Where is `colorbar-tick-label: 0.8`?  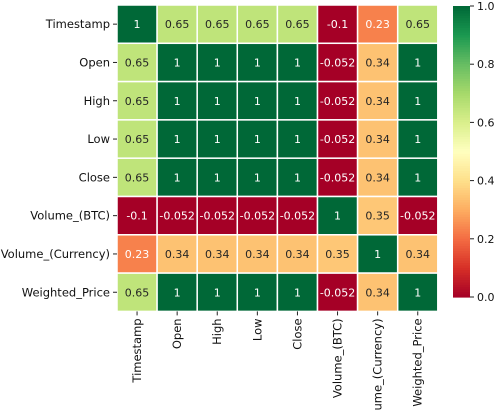 colorbar-tick-label: 0.8 is located at coordinates (486, 64).